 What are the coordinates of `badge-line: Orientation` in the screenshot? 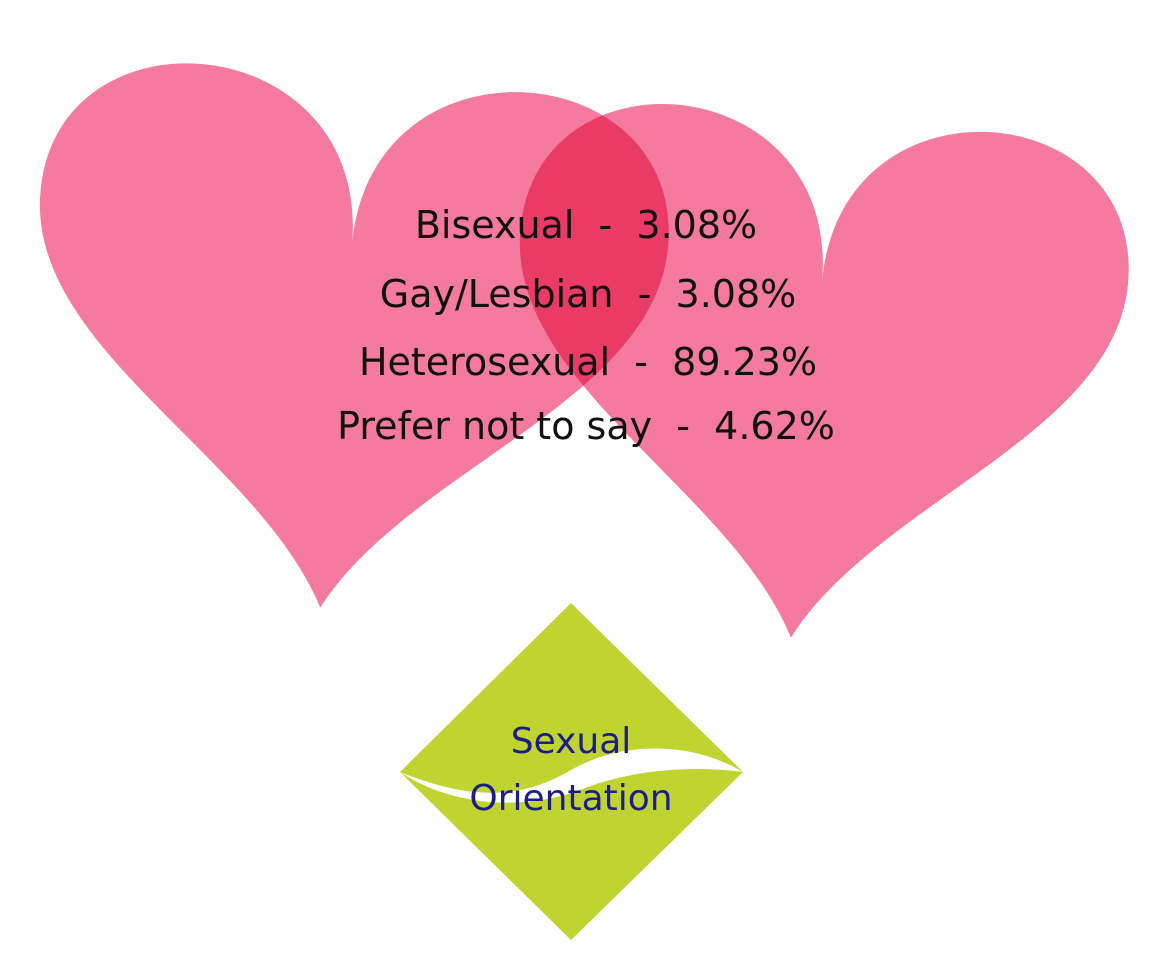 It's located at (570, 798).